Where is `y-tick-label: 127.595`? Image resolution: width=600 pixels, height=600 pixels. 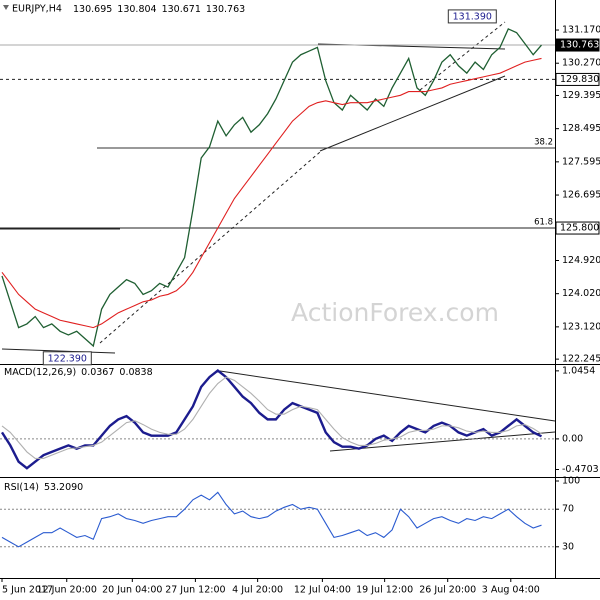
y-tick-label: 127.595 is located at coordinates (581, 161).